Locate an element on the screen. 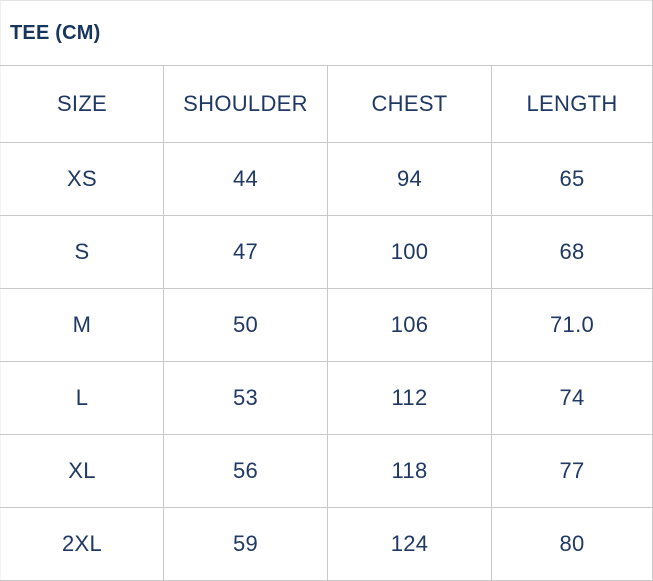  table-row: M 50 106 71.0 is located at coordinates (326, 325).